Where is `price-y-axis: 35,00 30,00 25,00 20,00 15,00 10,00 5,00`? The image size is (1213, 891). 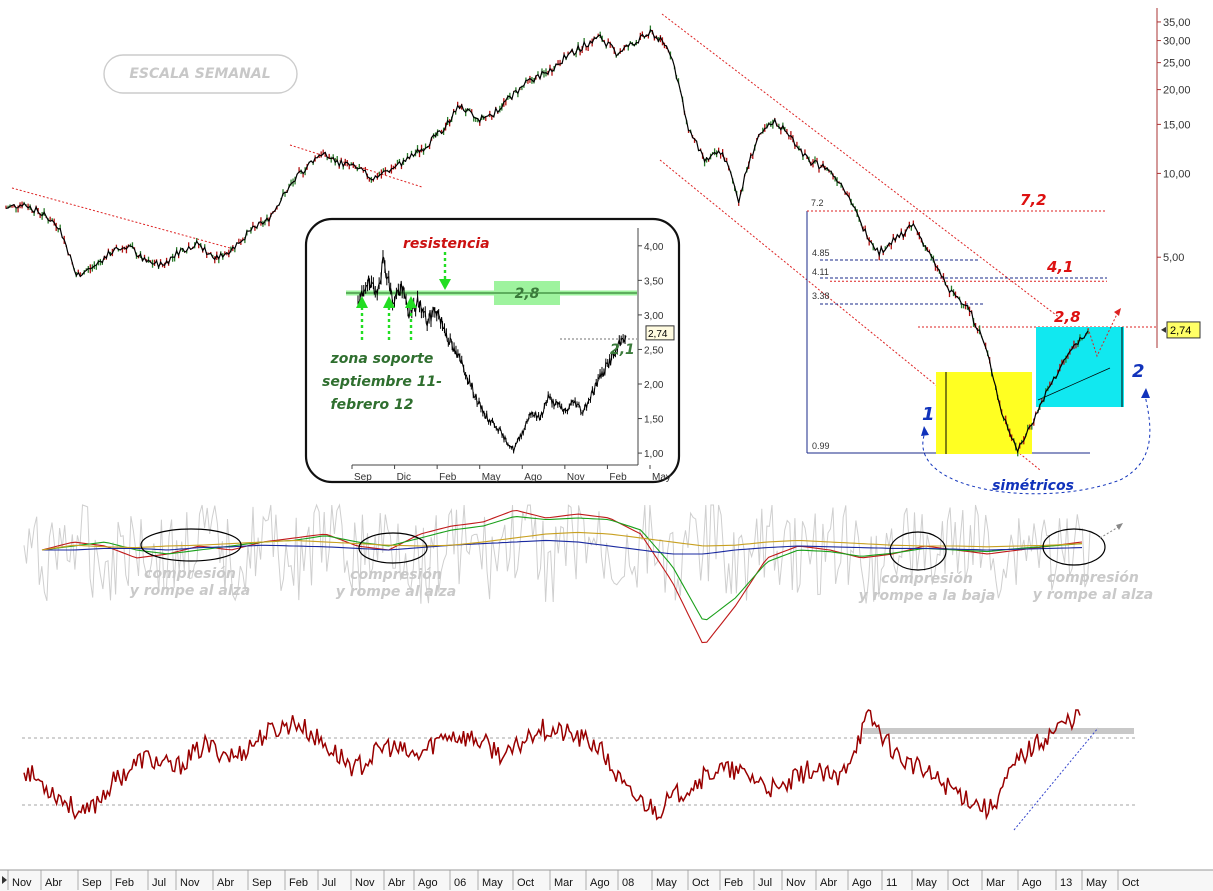 price-y-axis: 35,00 30,00 25,00 20,00 15,00 10,00 5,00 is located at coordinates (1173, 178).